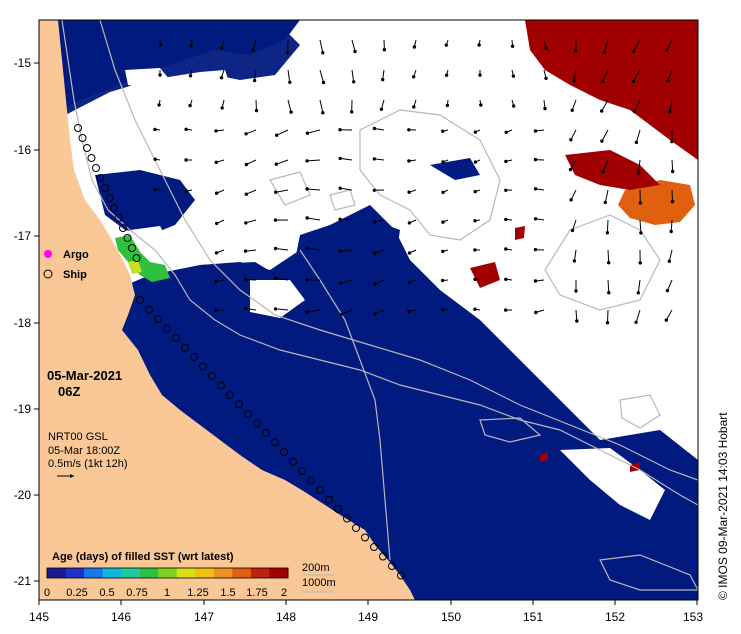  I want to click on y-tick-label: -20, so click(23, 495).